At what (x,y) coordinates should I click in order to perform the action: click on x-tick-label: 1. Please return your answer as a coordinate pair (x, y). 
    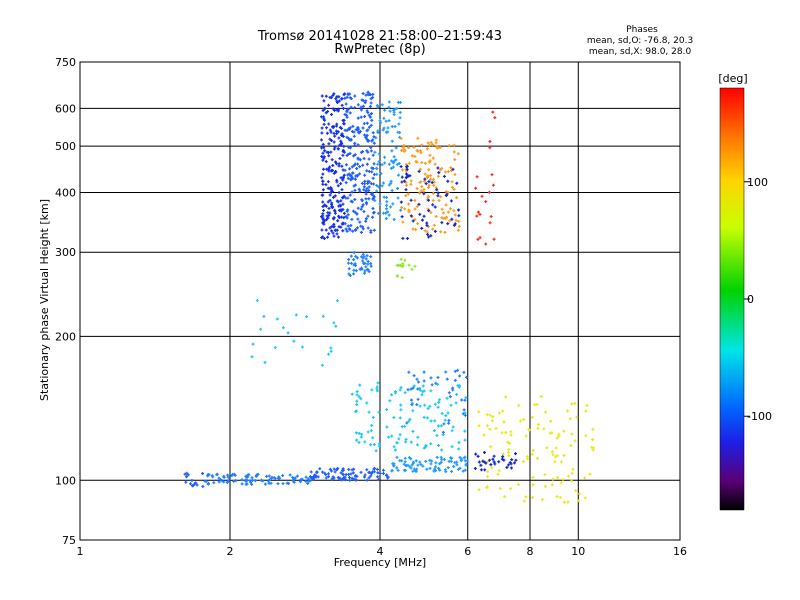
    Looking at the image, I should click on (80, 551).